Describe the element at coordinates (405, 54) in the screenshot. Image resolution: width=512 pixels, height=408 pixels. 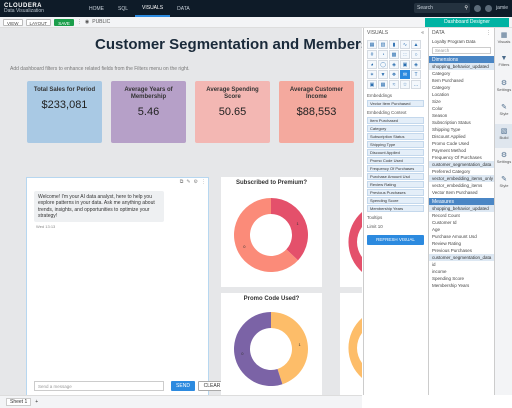
I see `vis-scatter-icon: ∷` at that location.